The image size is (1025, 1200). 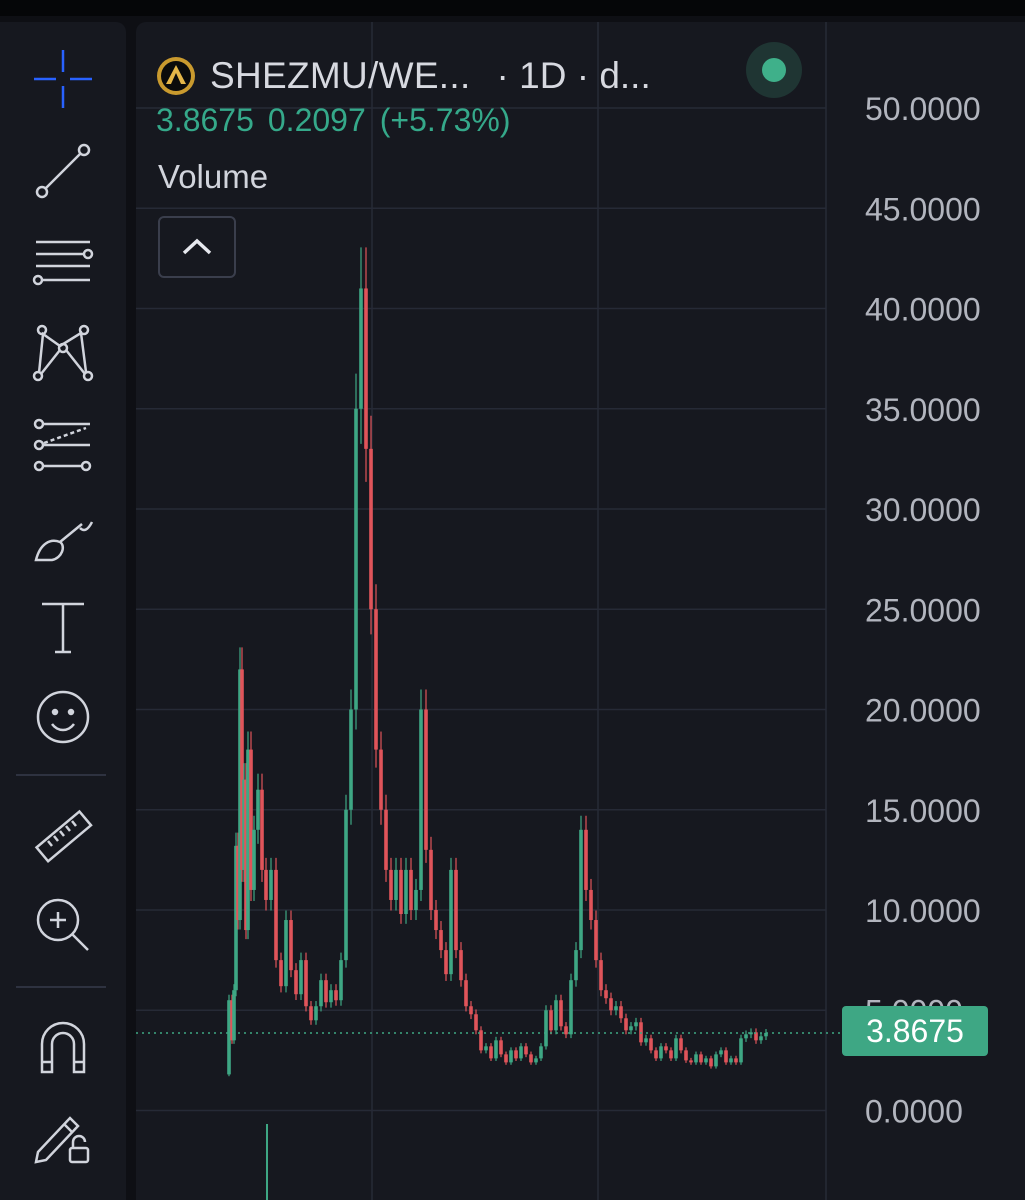 I want to click on y-axis-tick-label: 35.0000, so click(x=923, y=410).